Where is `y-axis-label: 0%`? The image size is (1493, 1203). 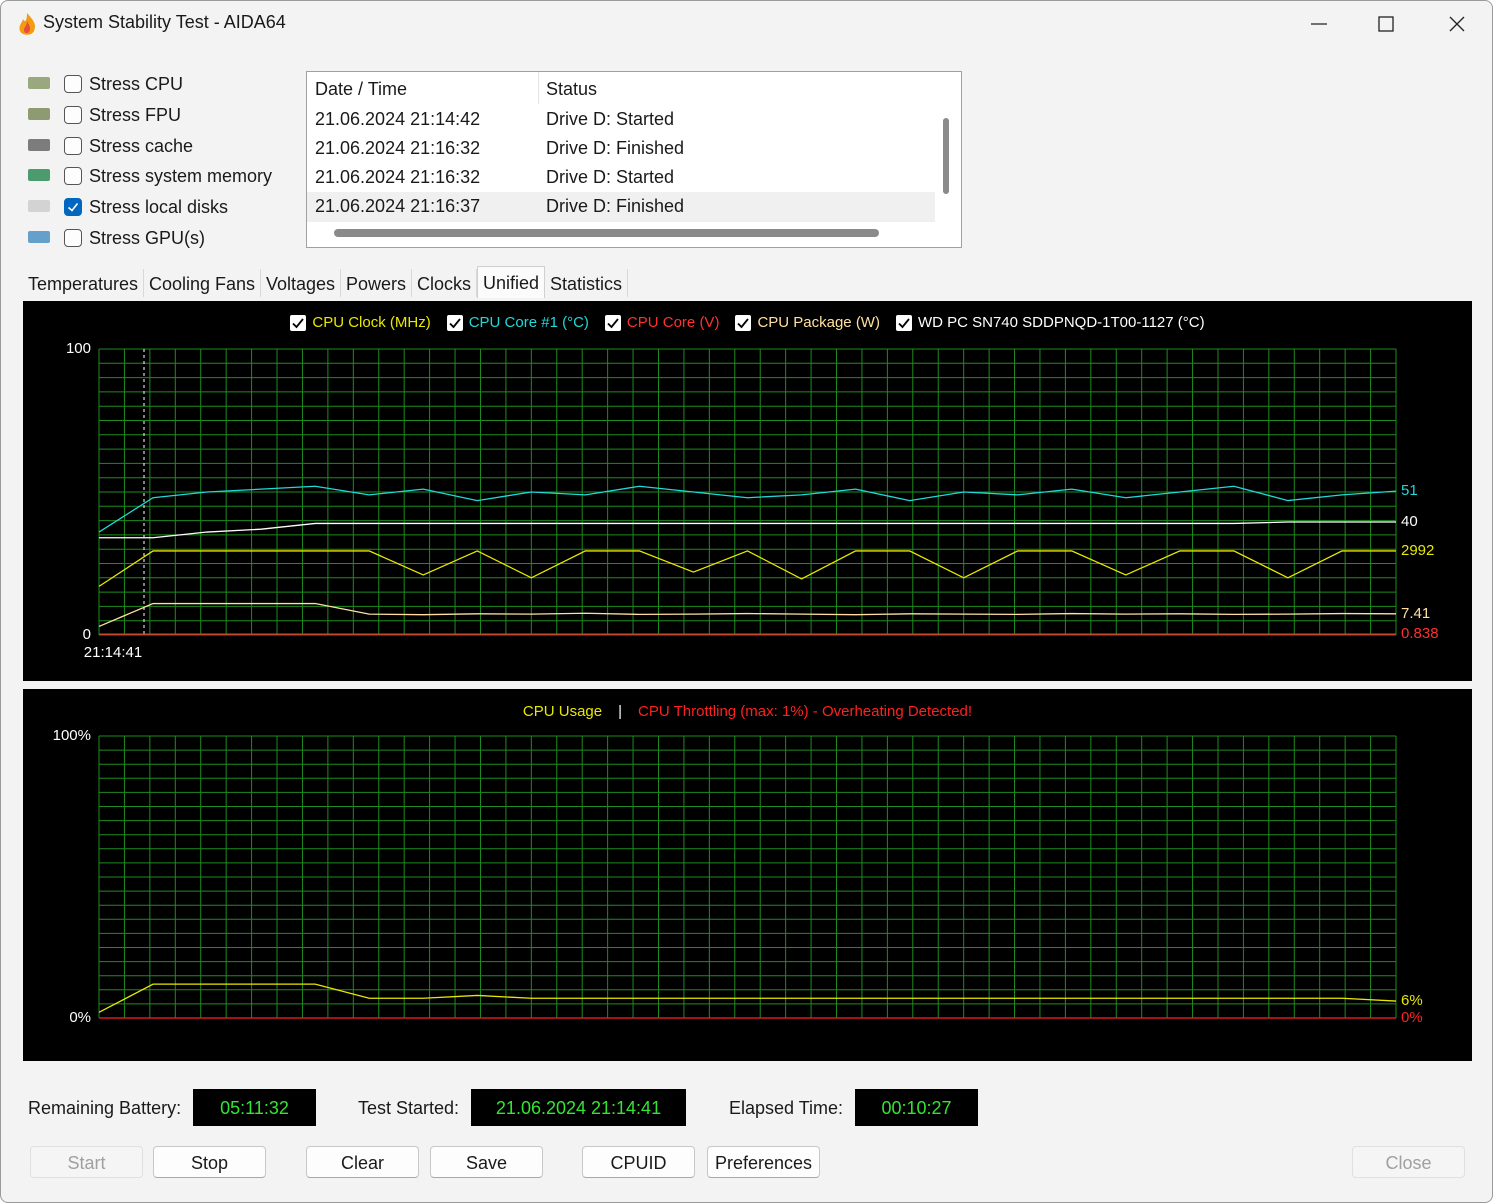 y-axis-label: 0% is located at coordinates (80, 1017).